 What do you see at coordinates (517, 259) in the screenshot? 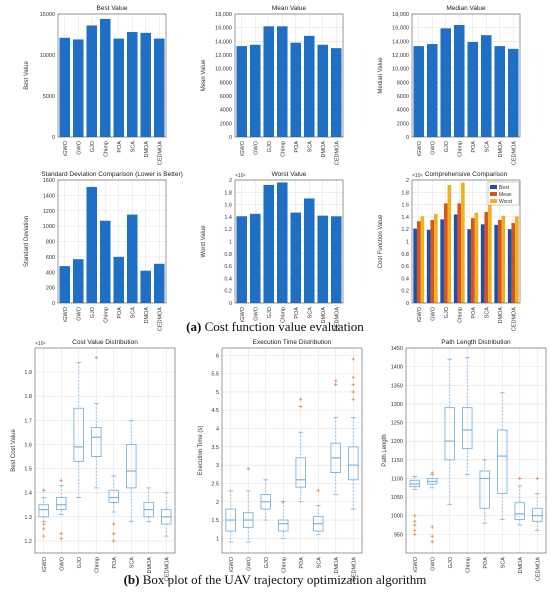
I see `bar-Worst-CEDMOA` at bounding box center [517, 259].